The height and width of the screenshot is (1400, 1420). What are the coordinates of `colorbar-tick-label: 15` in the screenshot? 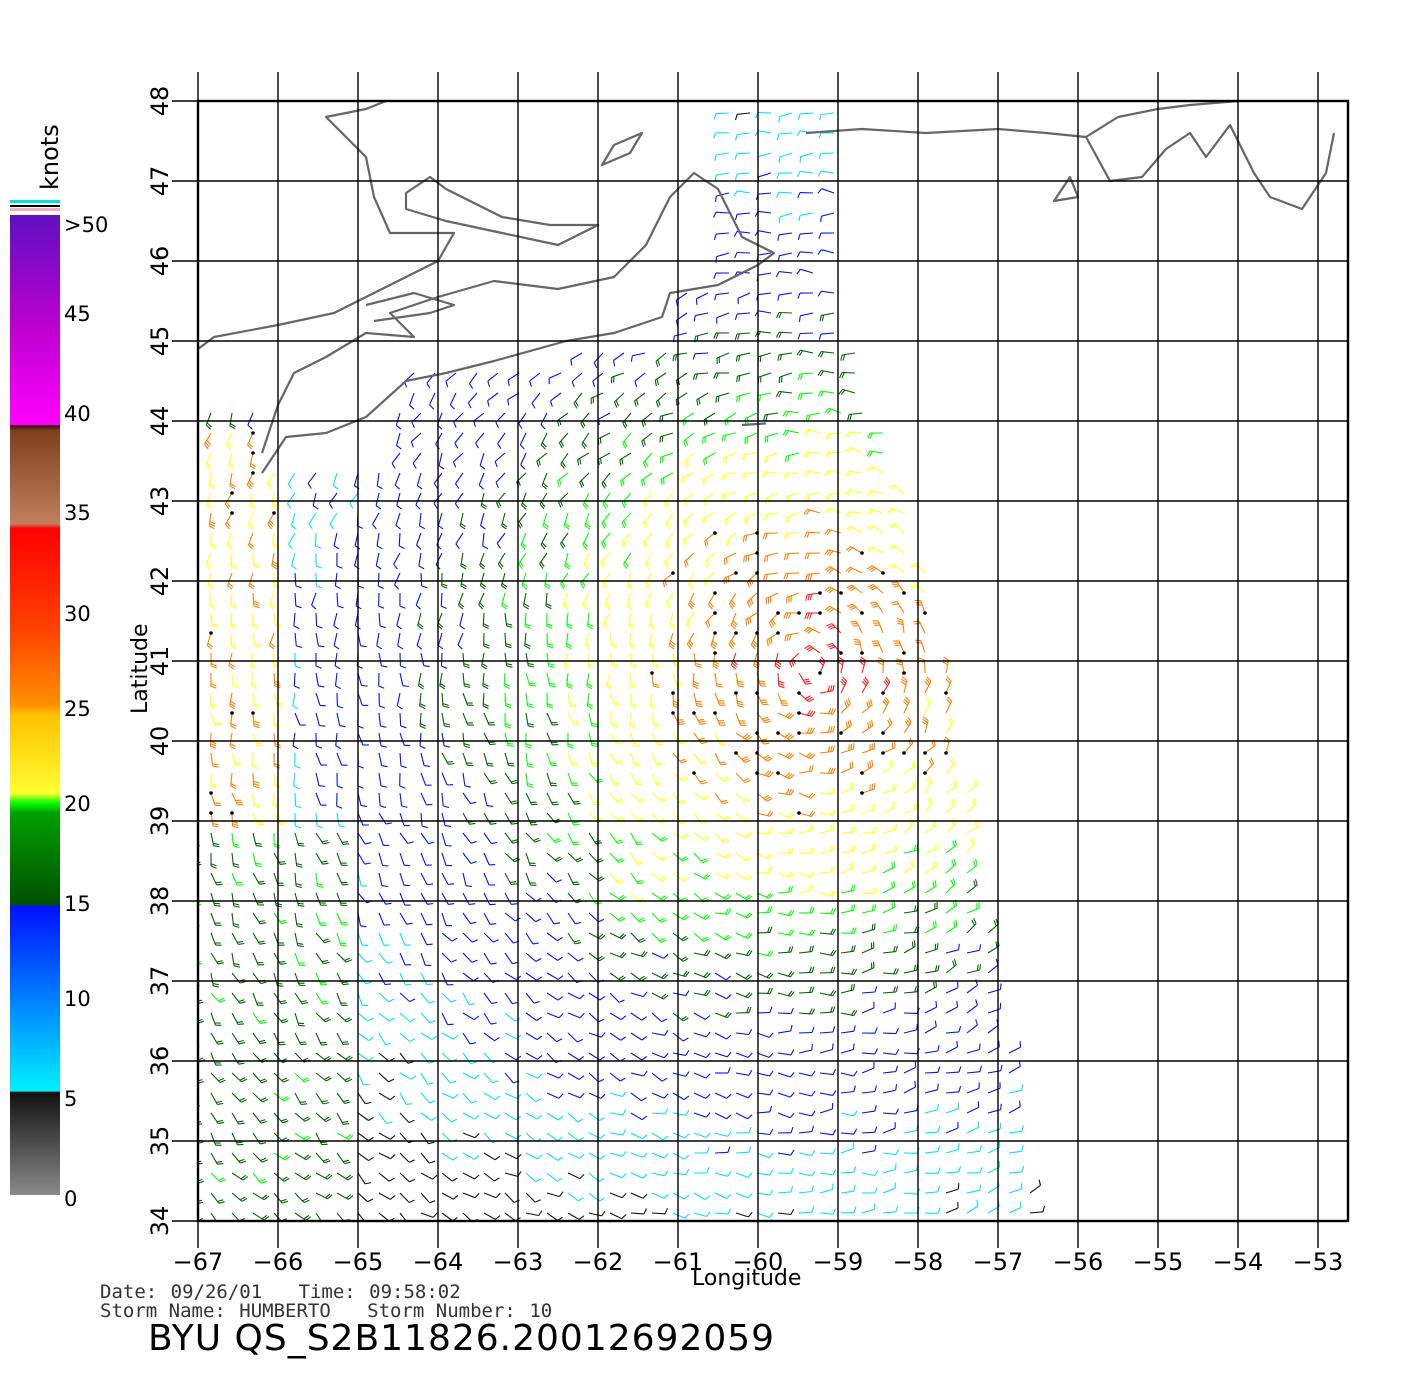 It's located at (77, 904).